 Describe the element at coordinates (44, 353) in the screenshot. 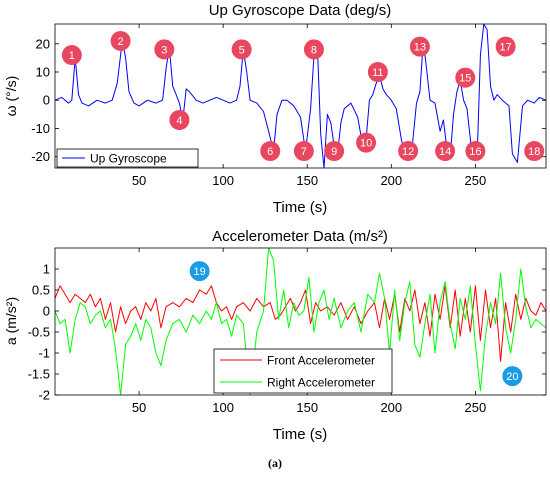

I see `accelerometer-y-tick-label: -1` at that location.